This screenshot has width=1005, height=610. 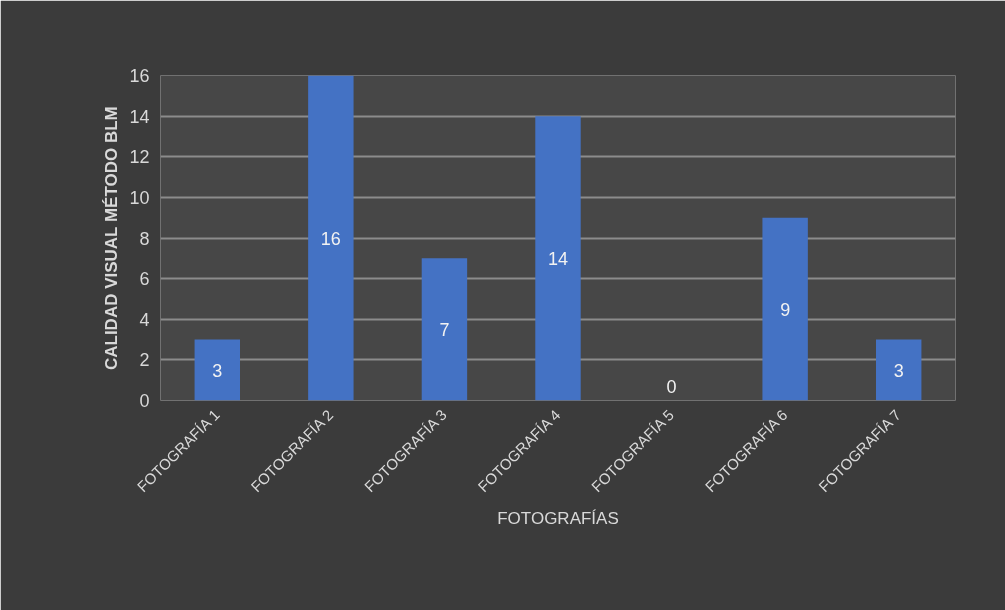 I want to click on y-tick-label: 4, so click(x=144, y=319).